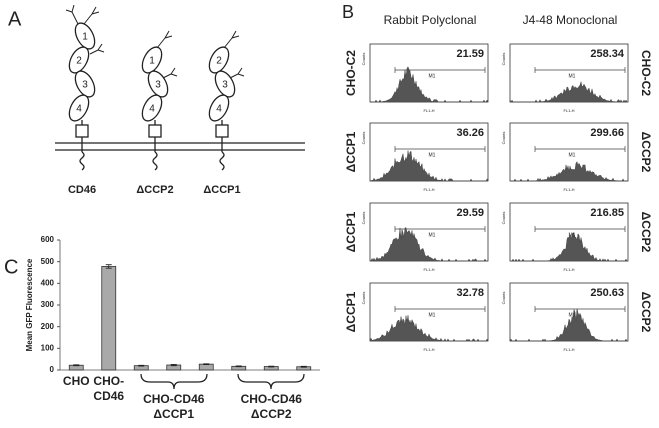  Describe the element at coordinates (15, 19) in the screenshot. I see `panel-label: A` at that location.